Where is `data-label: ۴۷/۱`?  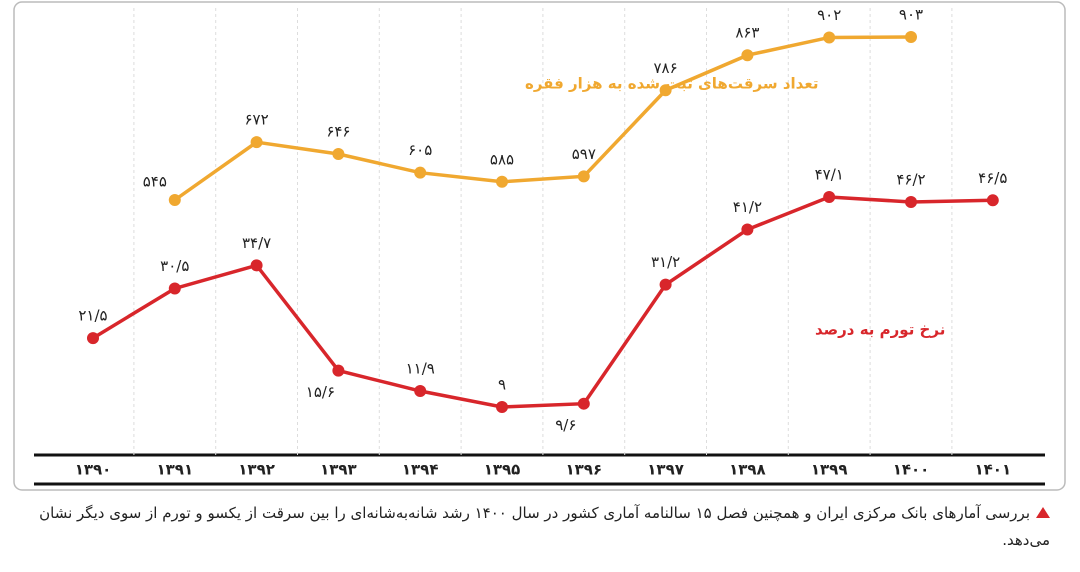 data-label: ۴۷/۱ is located at coordinates (829, 175).